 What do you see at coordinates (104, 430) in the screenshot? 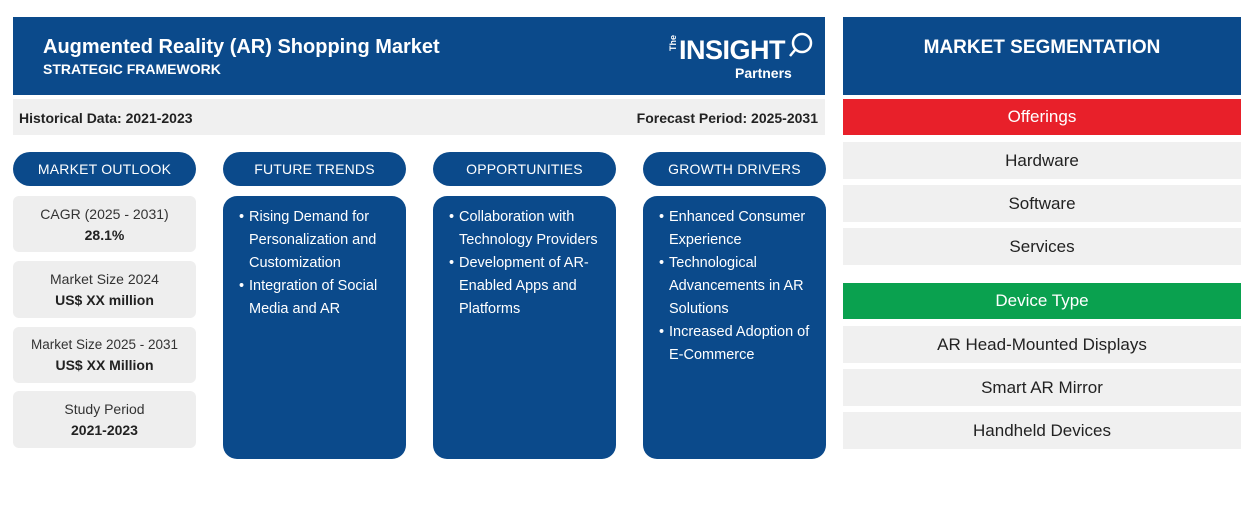
I see `outlook-study-period-value: 2021-2023` at bounding box center [104, 430].